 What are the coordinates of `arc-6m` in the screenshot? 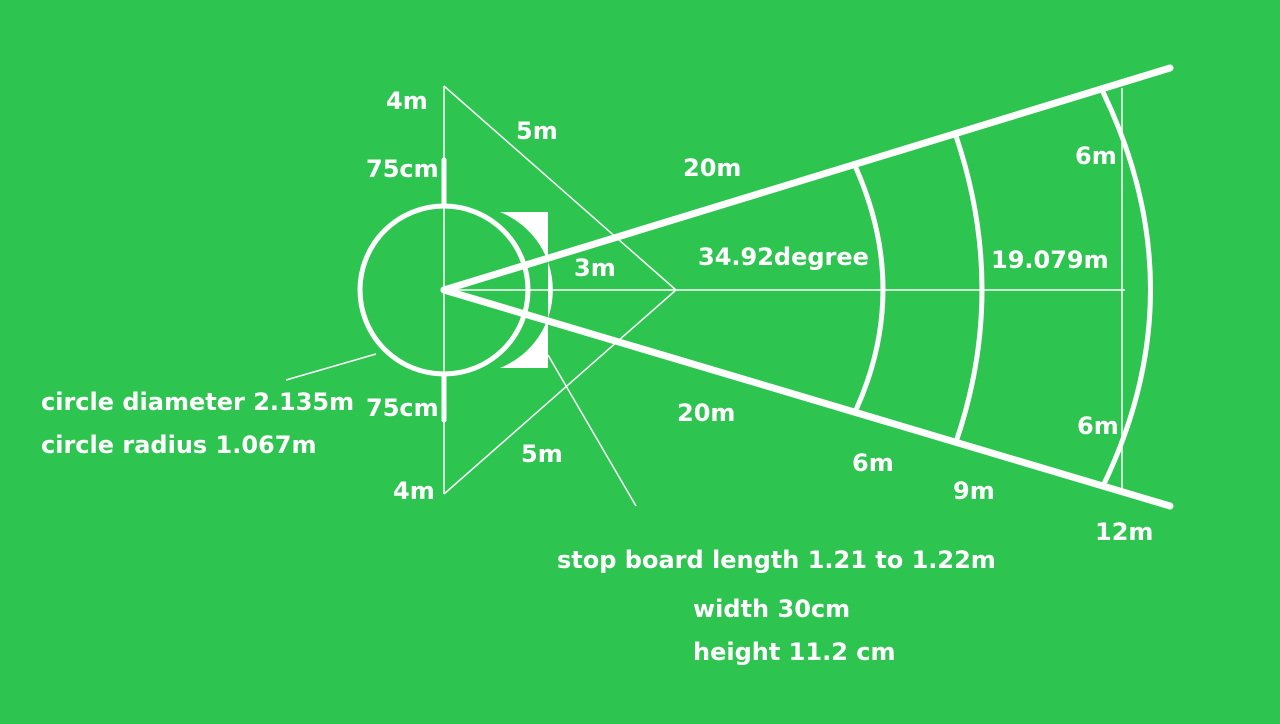 It's located at (869, 289).